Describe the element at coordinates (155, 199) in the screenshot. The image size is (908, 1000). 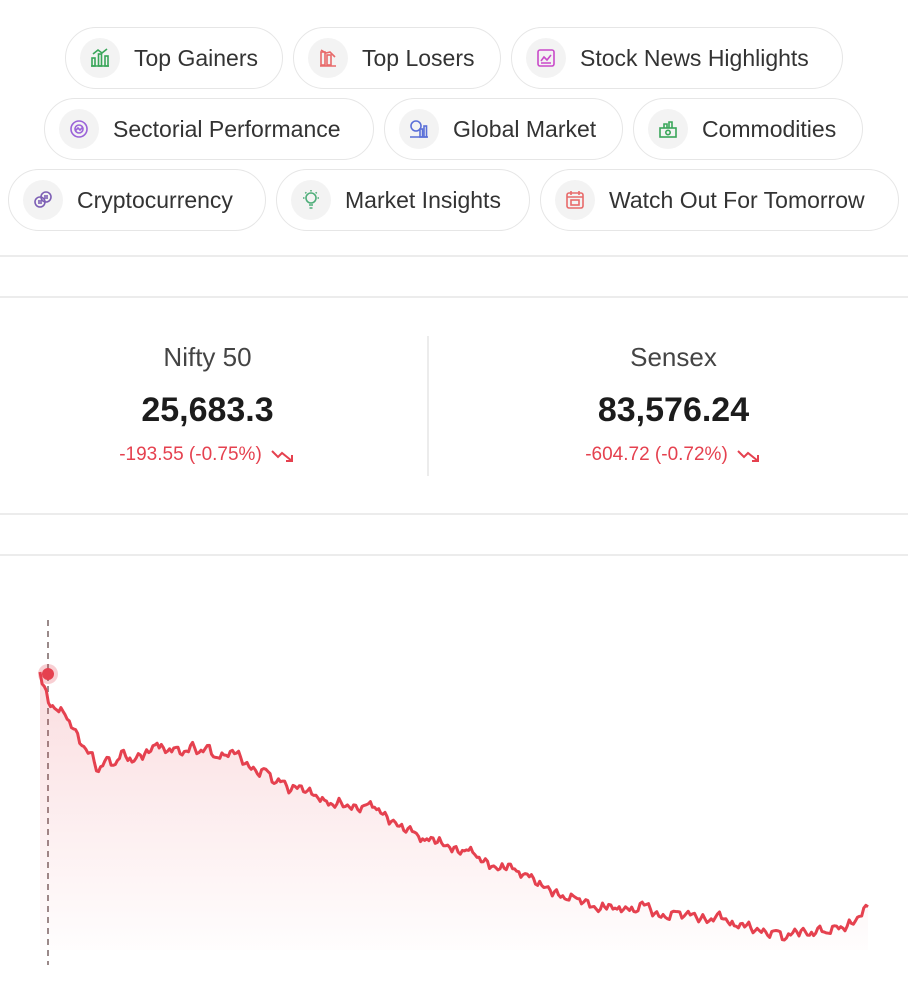
I see `chip-label: Cryptocurrency` at that location.